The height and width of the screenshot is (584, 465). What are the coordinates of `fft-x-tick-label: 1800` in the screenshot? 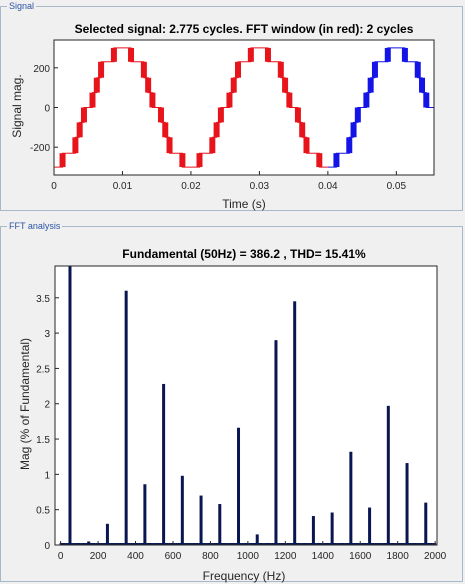 It's located at (398, 556).